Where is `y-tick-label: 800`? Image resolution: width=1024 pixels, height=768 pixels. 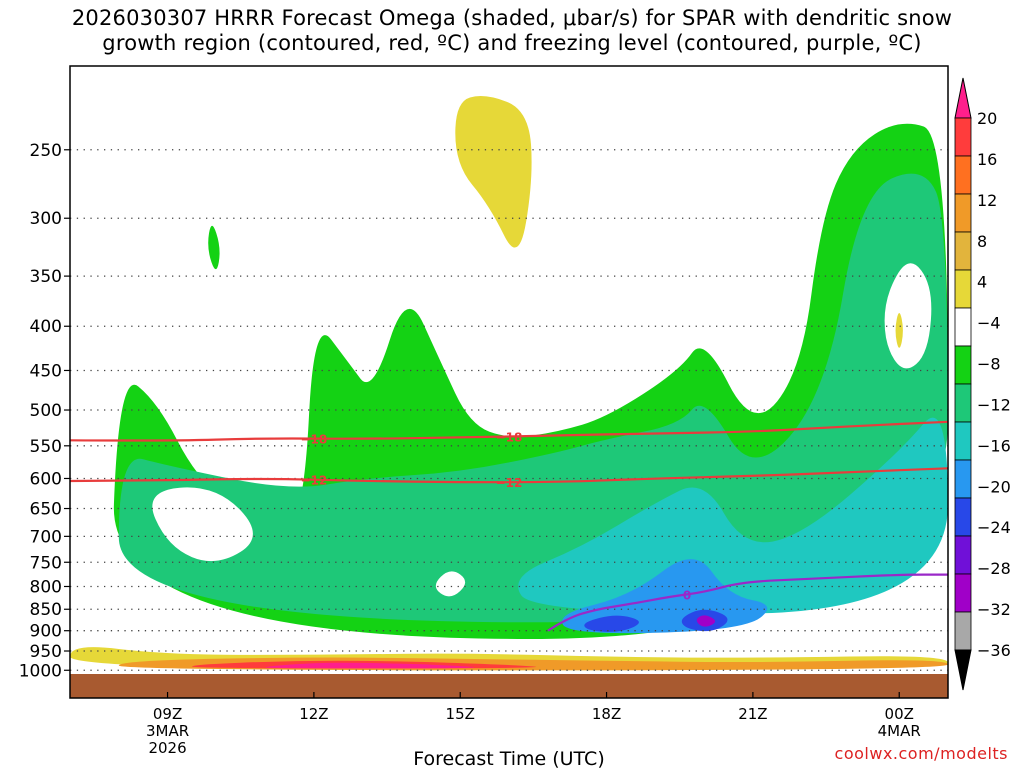
y-tick-label: 800 is located at coordinates (46, 587).